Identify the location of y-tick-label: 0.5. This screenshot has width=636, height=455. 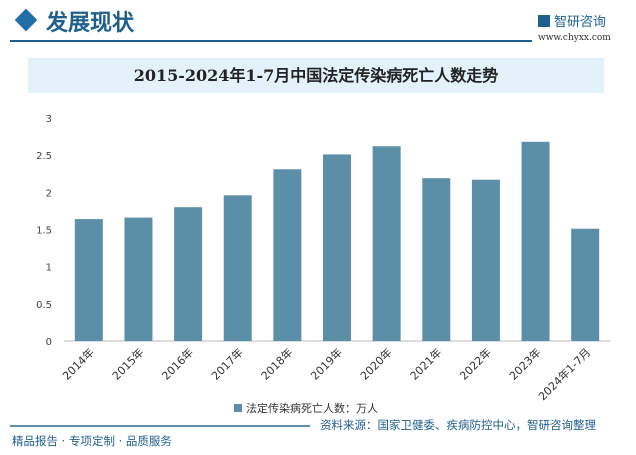
(44, 305).